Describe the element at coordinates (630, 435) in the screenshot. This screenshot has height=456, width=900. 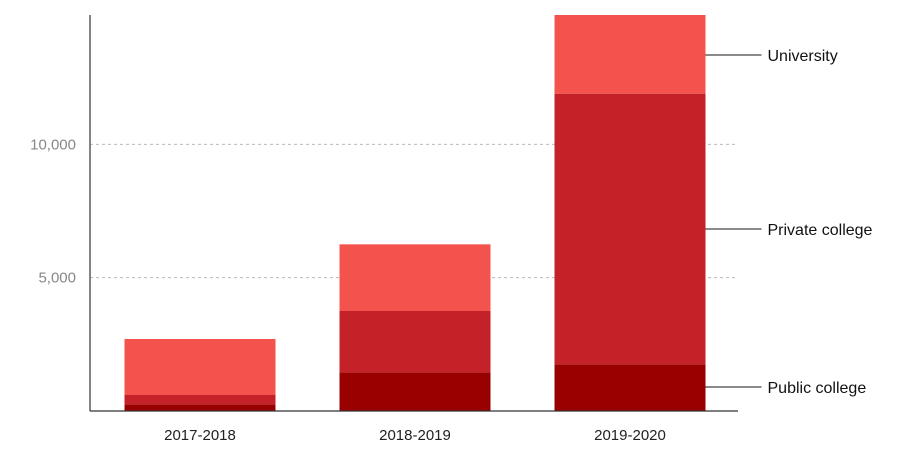
I see `x-tick-label: 2019-2020` at that location.